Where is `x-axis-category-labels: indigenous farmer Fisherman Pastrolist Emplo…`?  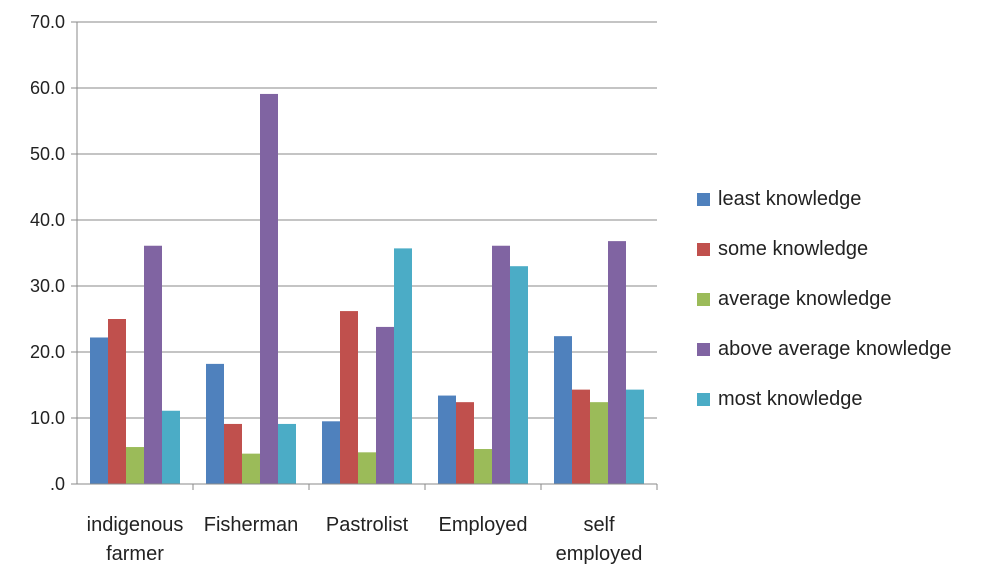
x-axis-category-labels: indigenous farmer Fisherman Pastrolist Emplo… is located at coordinates (365, 539).